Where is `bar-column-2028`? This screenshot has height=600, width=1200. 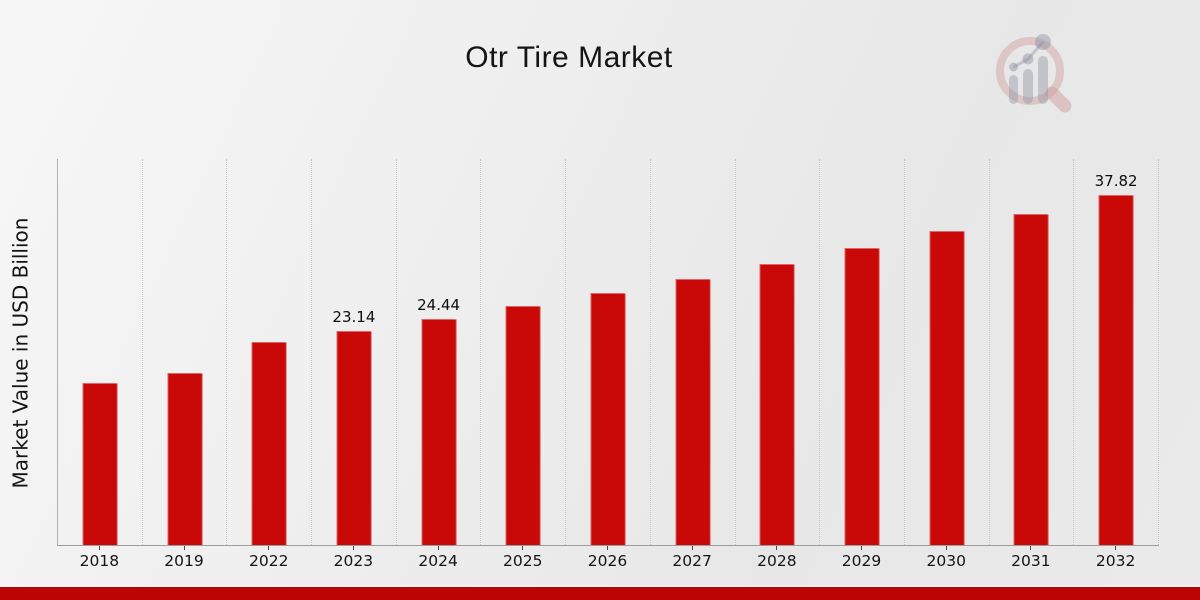
bar-column-2028 is located at coordinates (778, 352).